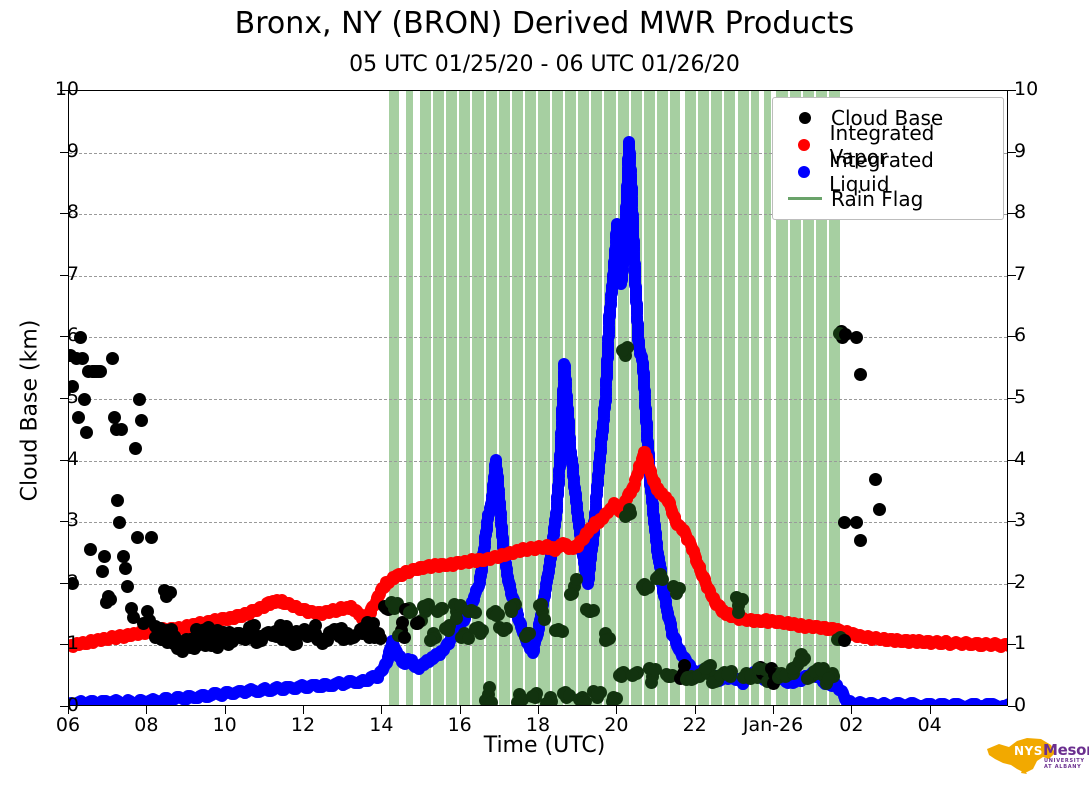 This screenshot has height=804, width=1089. What do you see at coordinates (1028, 751) in the screenshot?
I see `logo-nys-text: NYS` at bounding box center [1028, 751].